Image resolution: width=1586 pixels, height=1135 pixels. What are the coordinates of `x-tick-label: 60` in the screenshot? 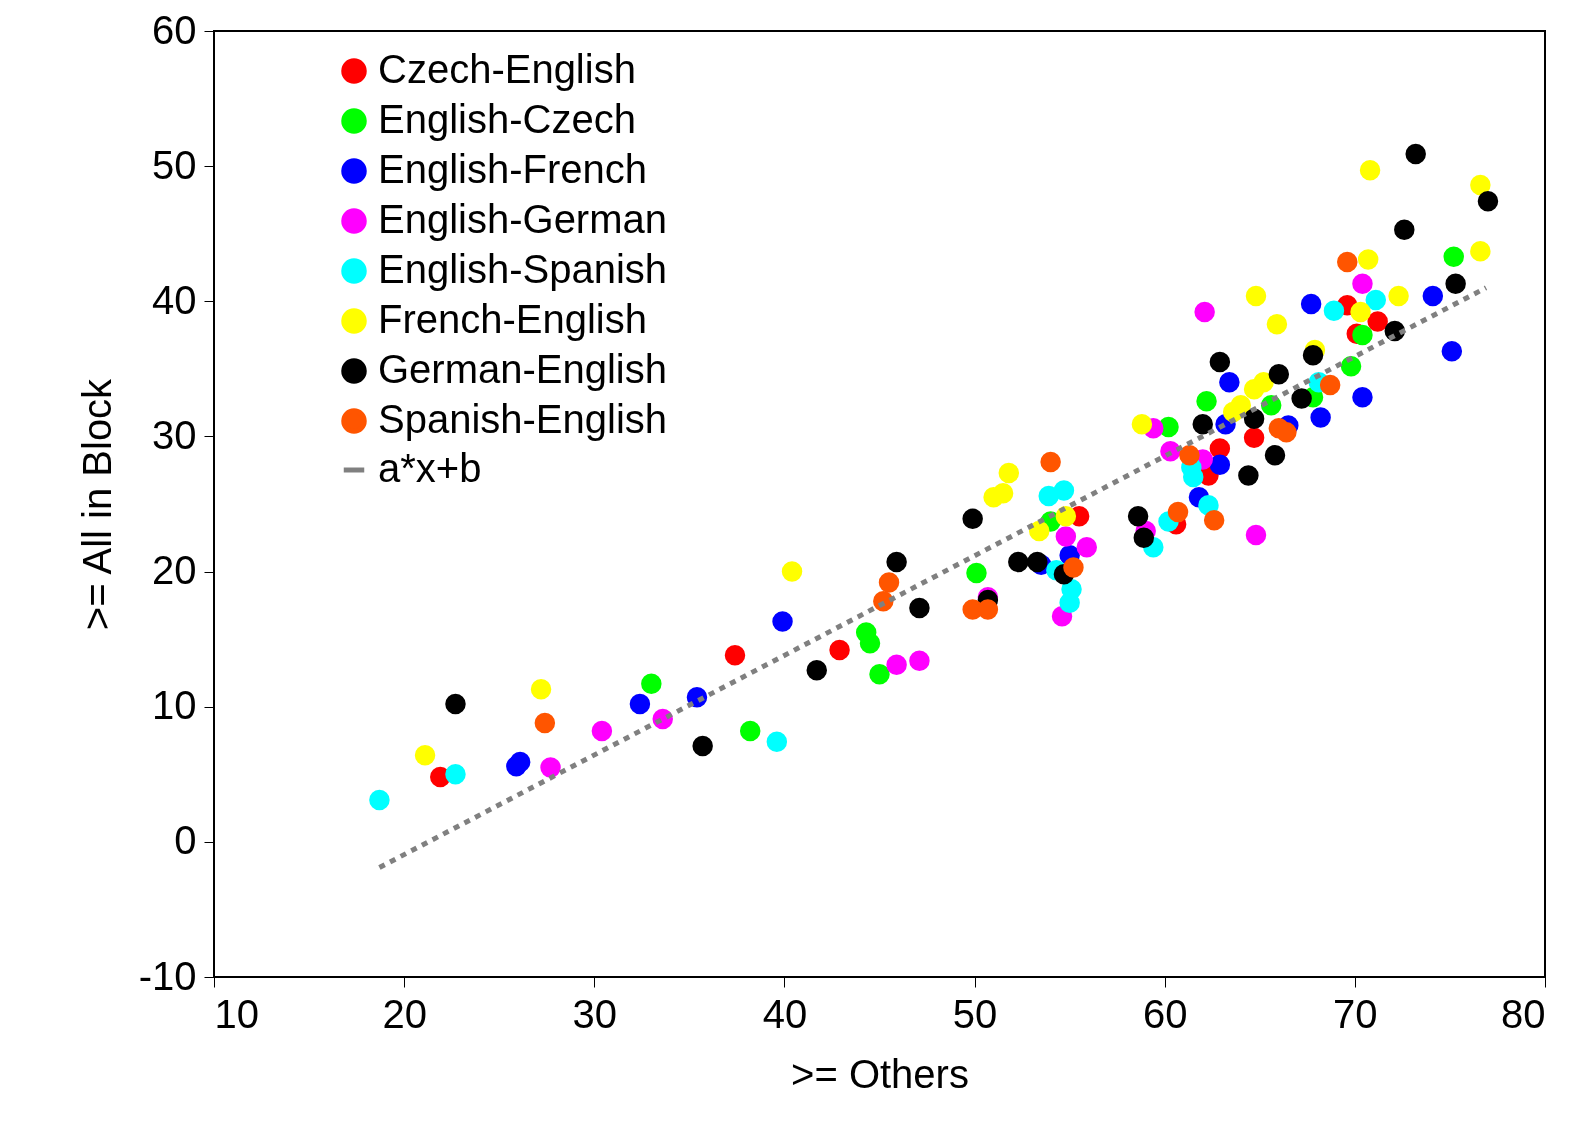 It's located at (1165, 1013).